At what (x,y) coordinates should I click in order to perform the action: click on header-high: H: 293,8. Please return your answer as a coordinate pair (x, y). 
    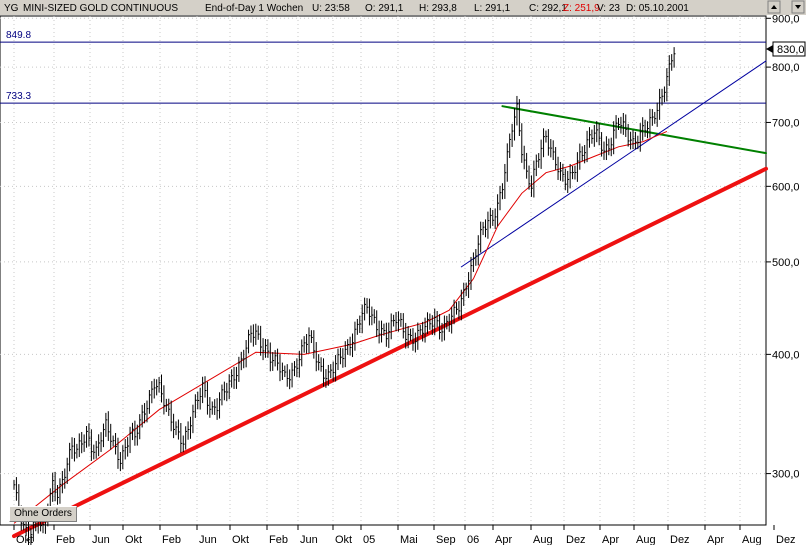
    Looking at the image, I should click on (438, 8).